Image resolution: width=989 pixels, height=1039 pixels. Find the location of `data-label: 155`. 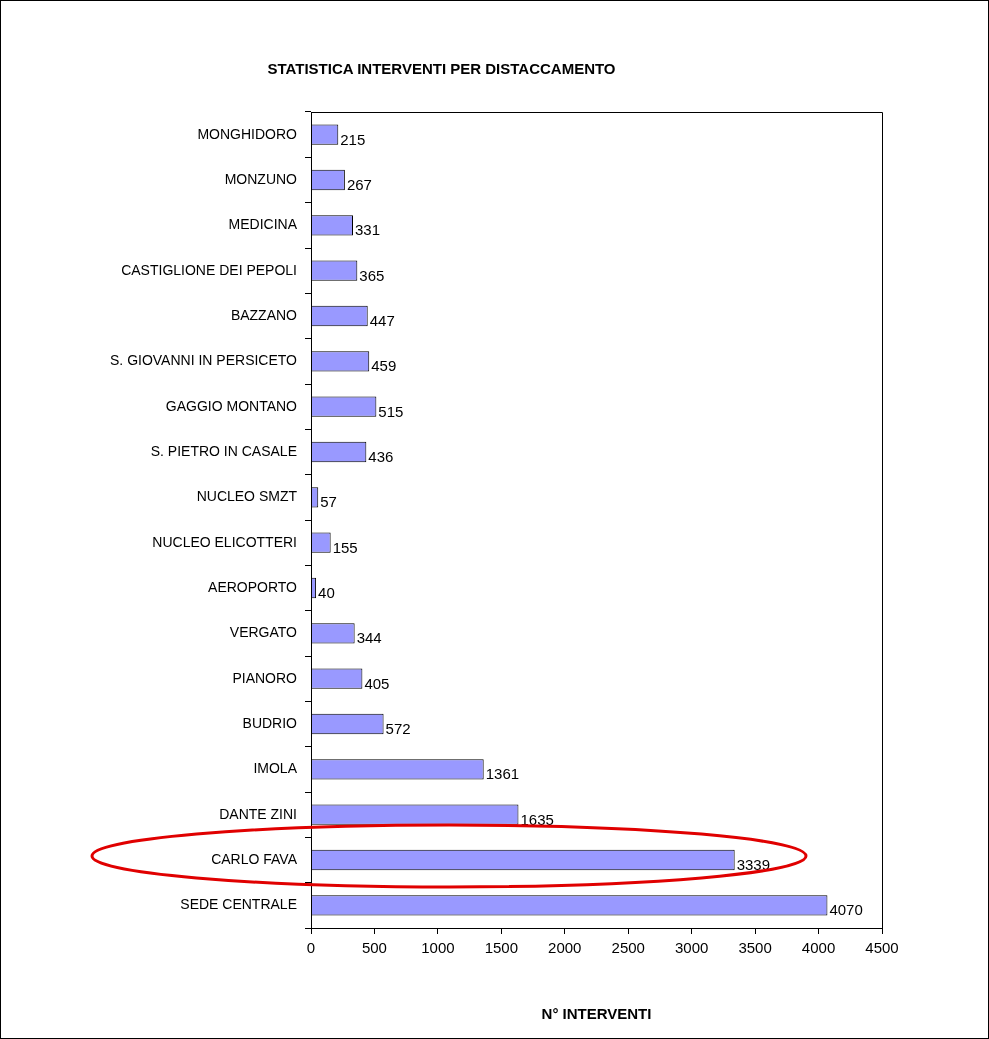

data-label: 155 is located at coordinates (345, 547).